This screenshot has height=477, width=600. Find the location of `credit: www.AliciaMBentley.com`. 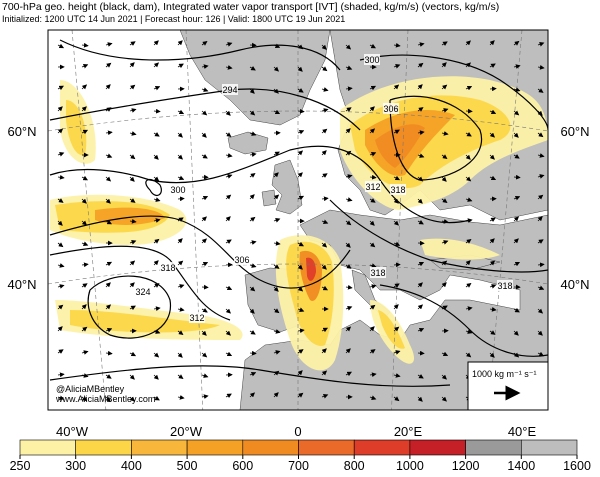

credit: www.AliciaMBentley.com is located at coordinates (105, 399).